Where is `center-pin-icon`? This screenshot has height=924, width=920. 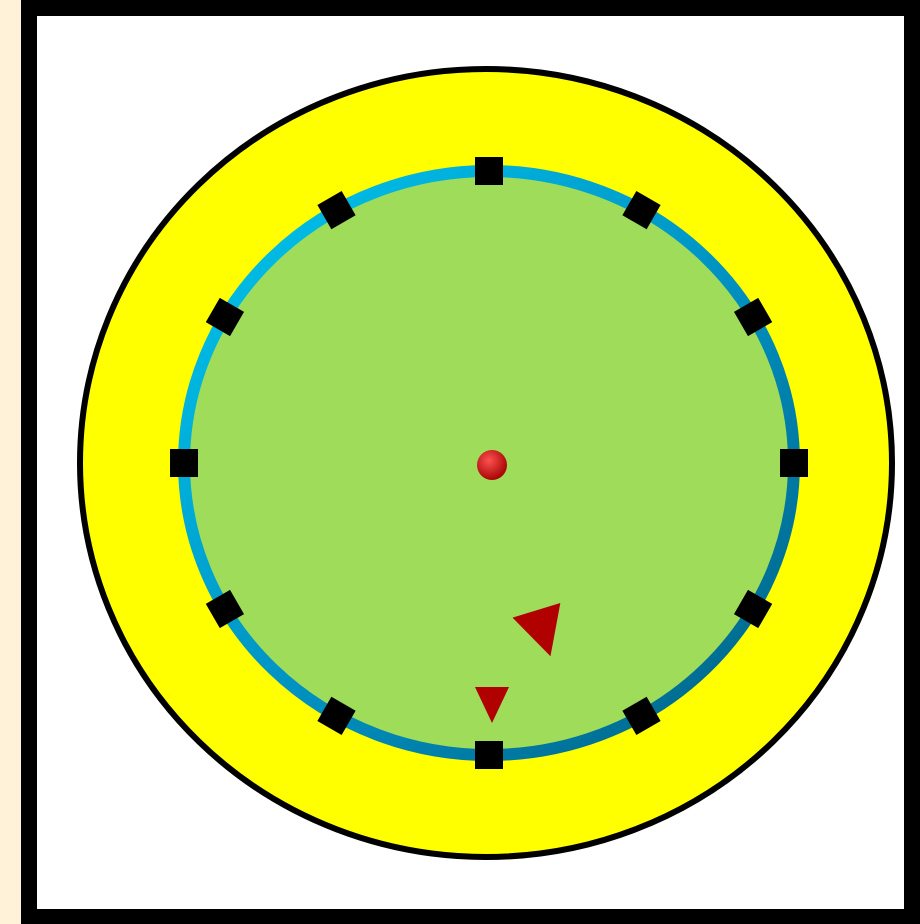 center-pin-icon is located at coordinates (492, 465).